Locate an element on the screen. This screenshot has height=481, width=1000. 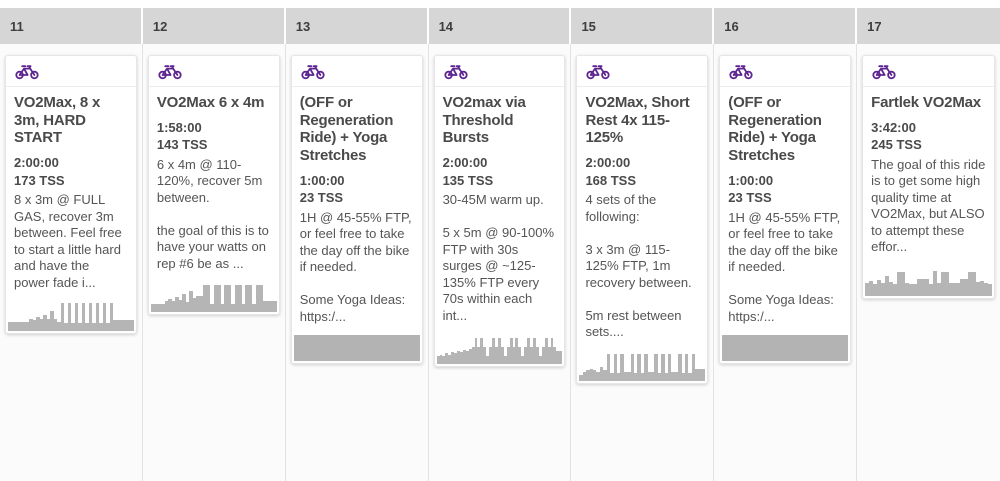
workout-tss-badge: 135 TSS is located at coordinates (468, 180).